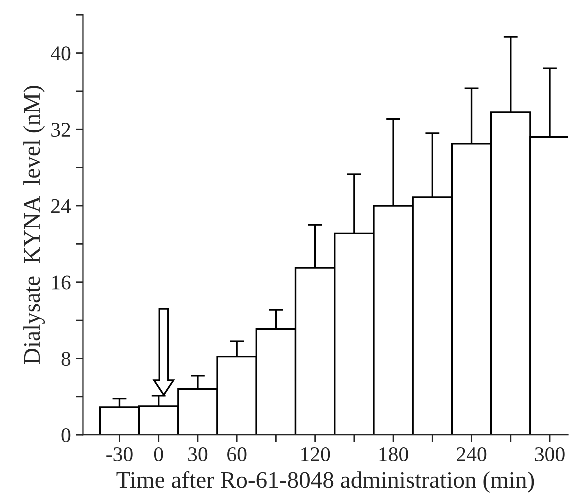  I want to click on y-tick-label: 16, so click(61, 283).